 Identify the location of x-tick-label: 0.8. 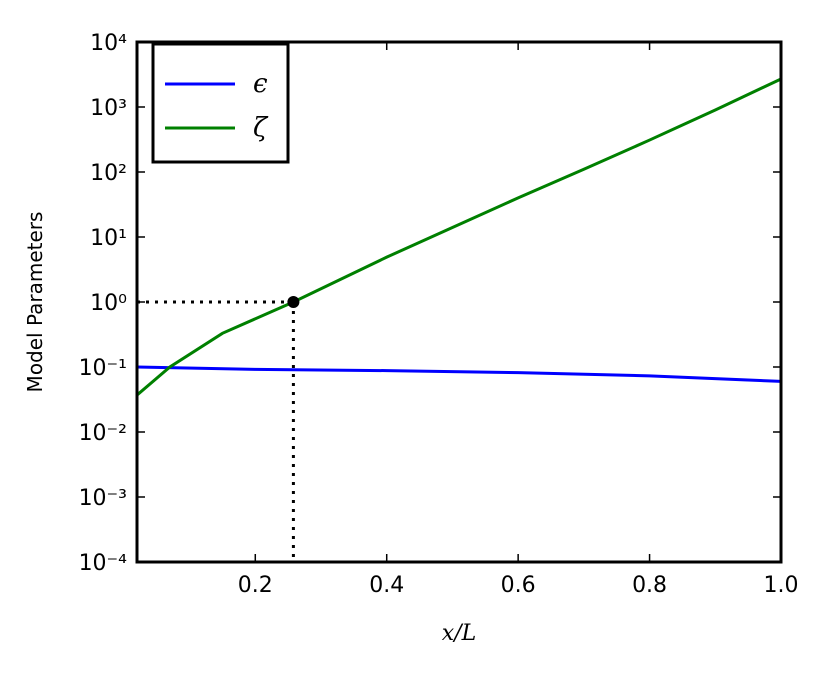
(649, 585).